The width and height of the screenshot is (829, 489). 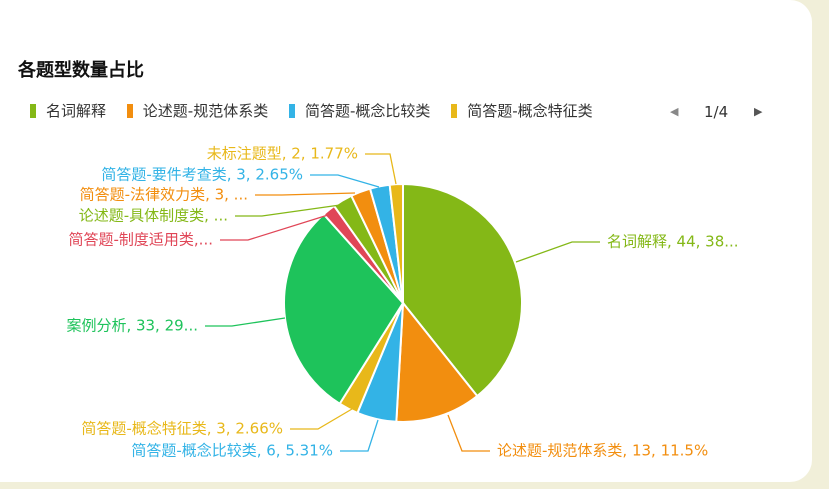 What do you see at coordinates (282, 154) in the screenshot?
I see `slice-label: 未标注题型, 2, 1.77%` at bounding box center [282, 154].